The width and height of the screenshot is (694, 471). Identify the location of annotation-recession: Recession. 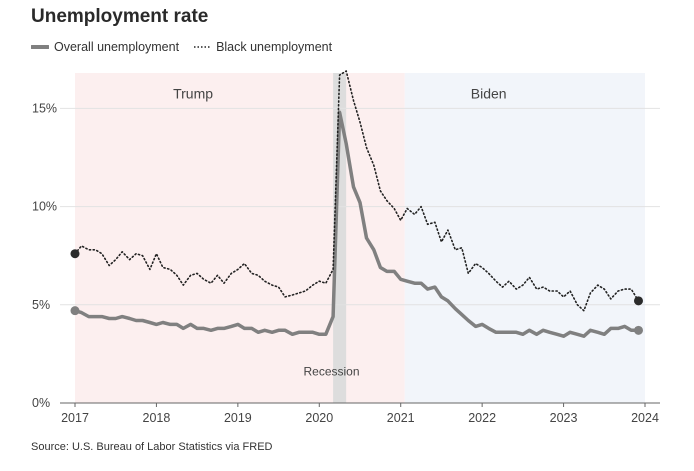
(331, 372).